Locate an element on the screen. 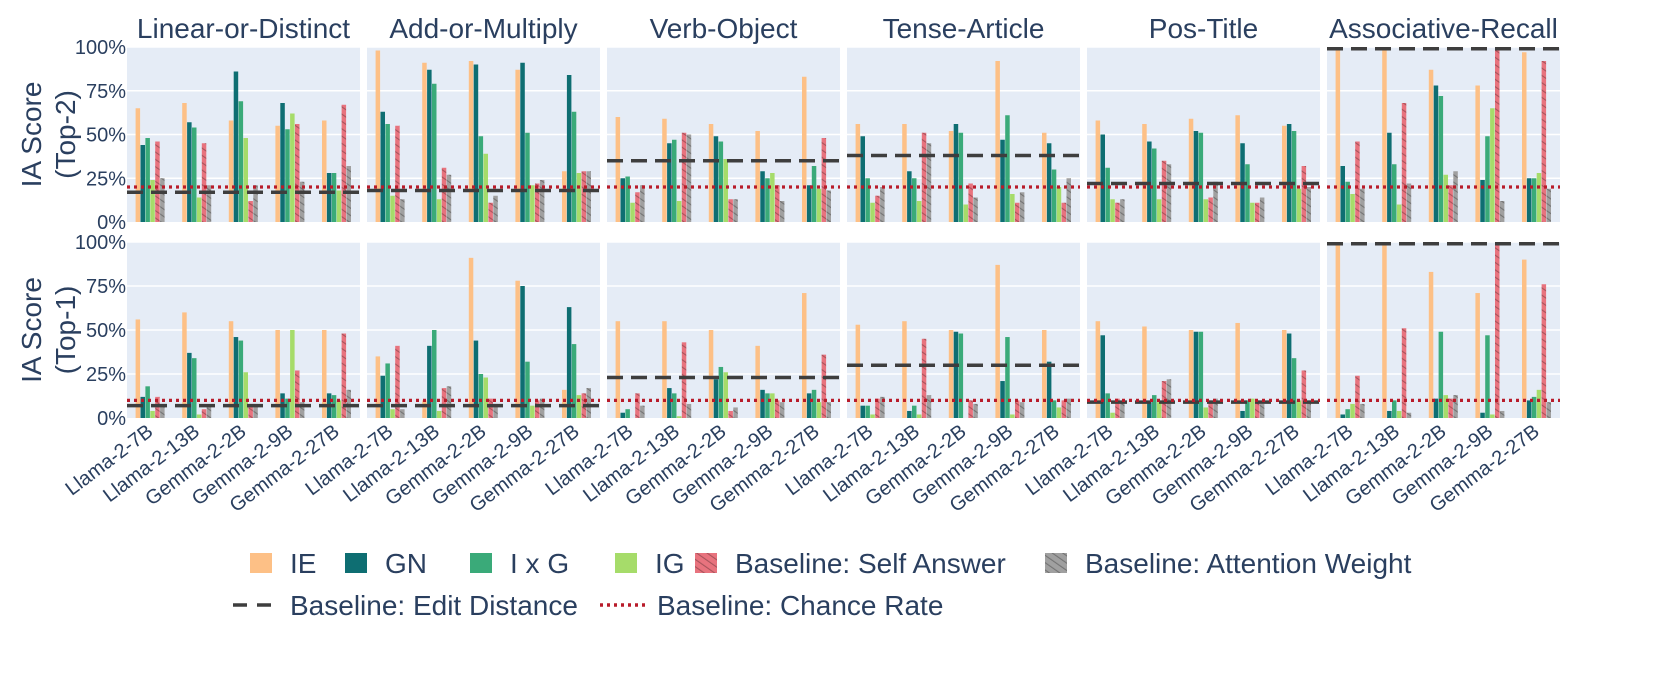 The image size is (1661, 677). panel-verb-object-top2 is located at coordinates (723, 134).